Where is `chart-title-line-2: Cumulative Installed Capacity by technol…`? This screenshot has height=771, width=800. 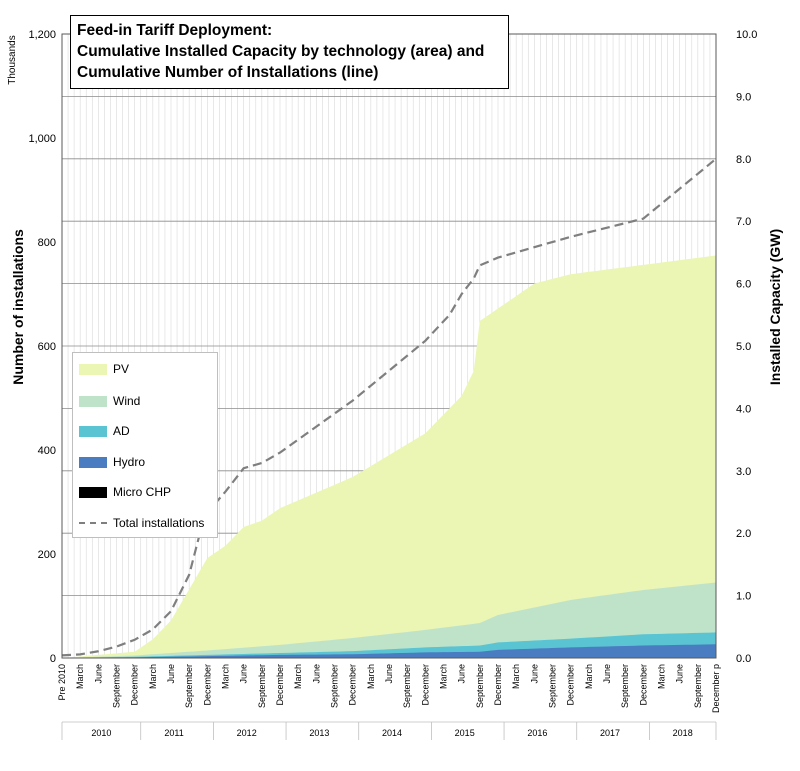 chart-title-line-2: Cumulative Installed Capacity by technol… is located at coordinates (281, 51).